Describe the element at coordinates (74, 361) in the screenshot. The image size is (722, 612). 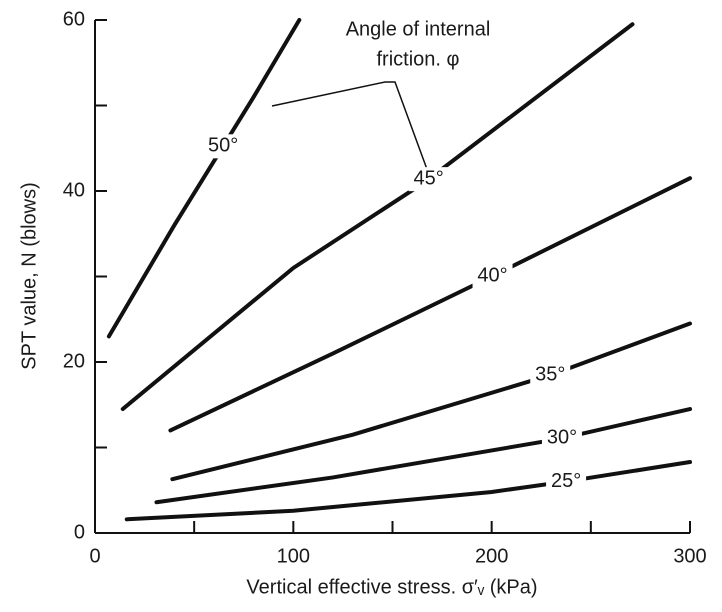
I see `y-tick-label: 20` at that location.